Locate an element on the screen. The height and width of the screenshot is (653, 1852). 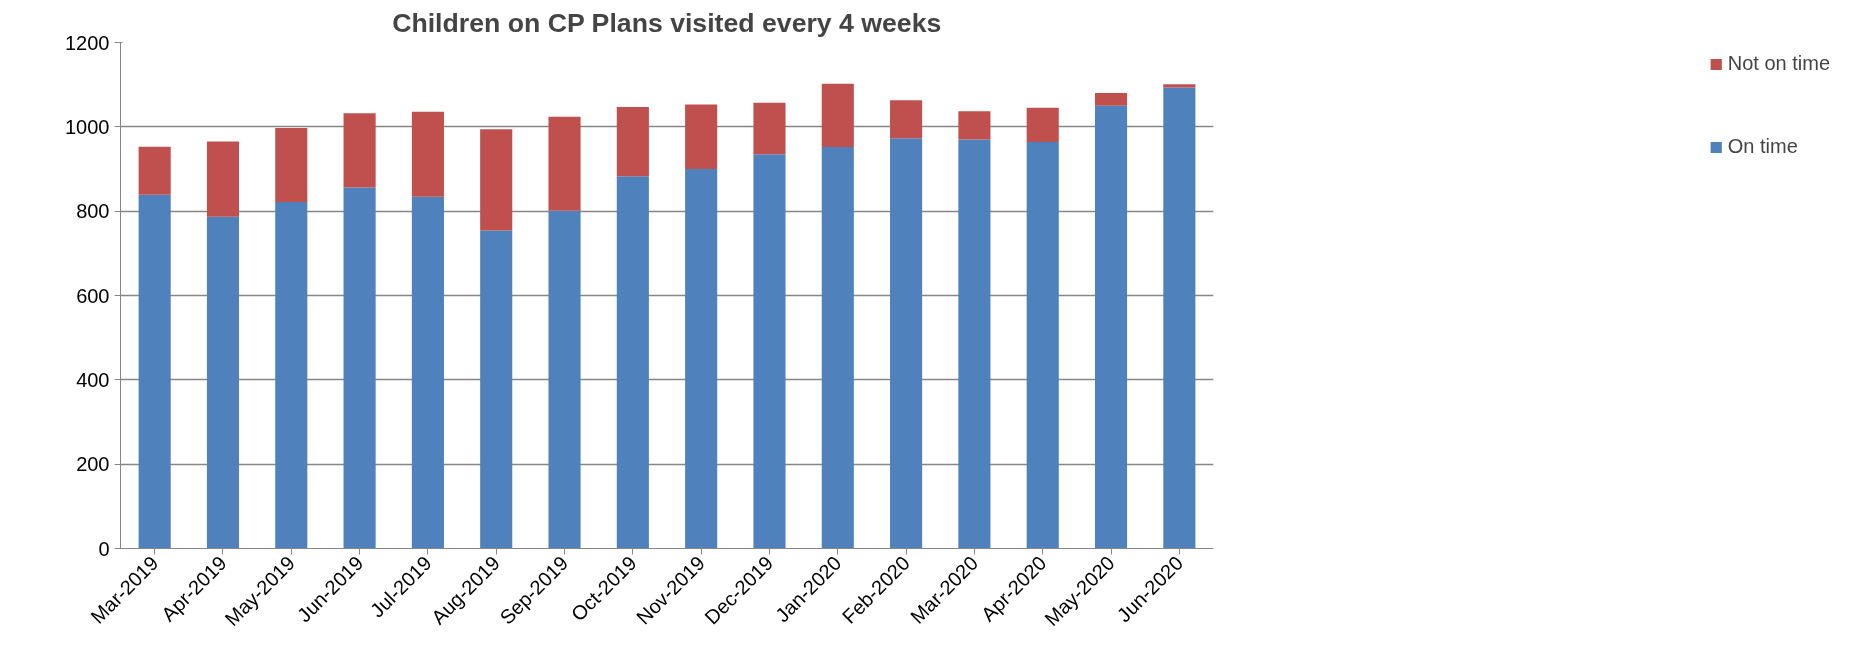
y-tick-label: 800 is located at coordinates (93, 211).